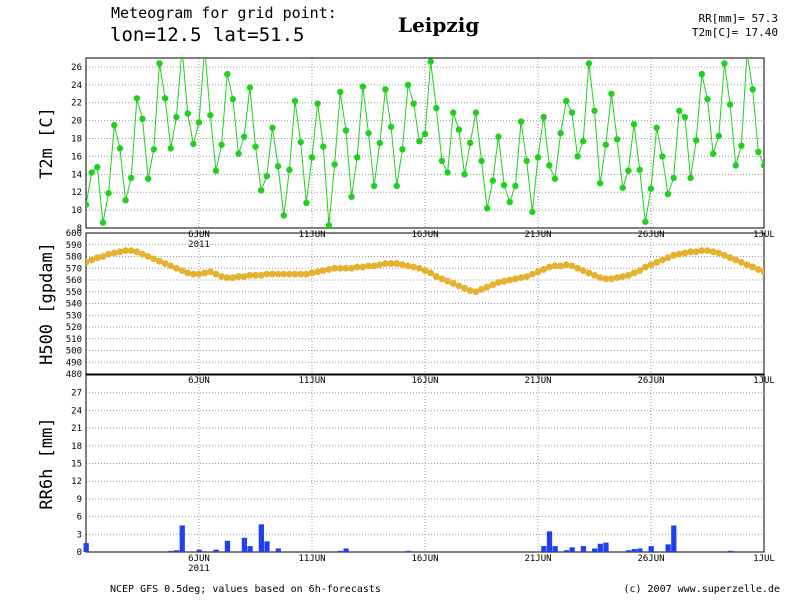  What do you see at coordinates (74, 328) in the screenshot?
I see `y-tick-label: 520` at bounding box center [74, 328].